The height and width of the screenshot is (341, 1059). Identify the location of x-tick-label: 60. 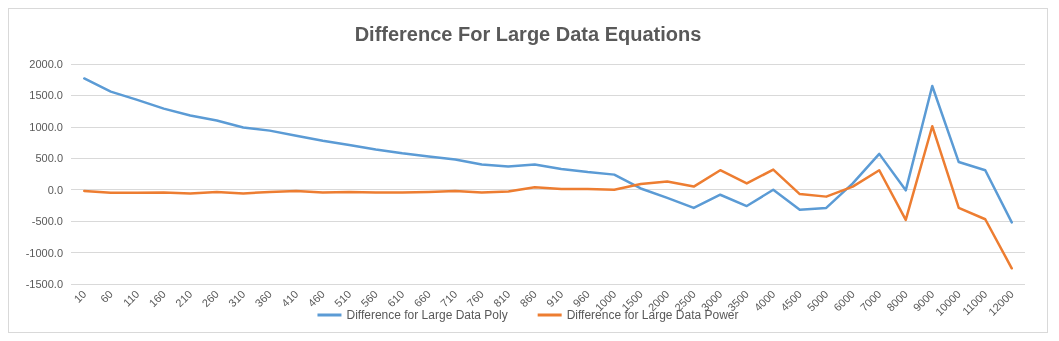
(106, 296).